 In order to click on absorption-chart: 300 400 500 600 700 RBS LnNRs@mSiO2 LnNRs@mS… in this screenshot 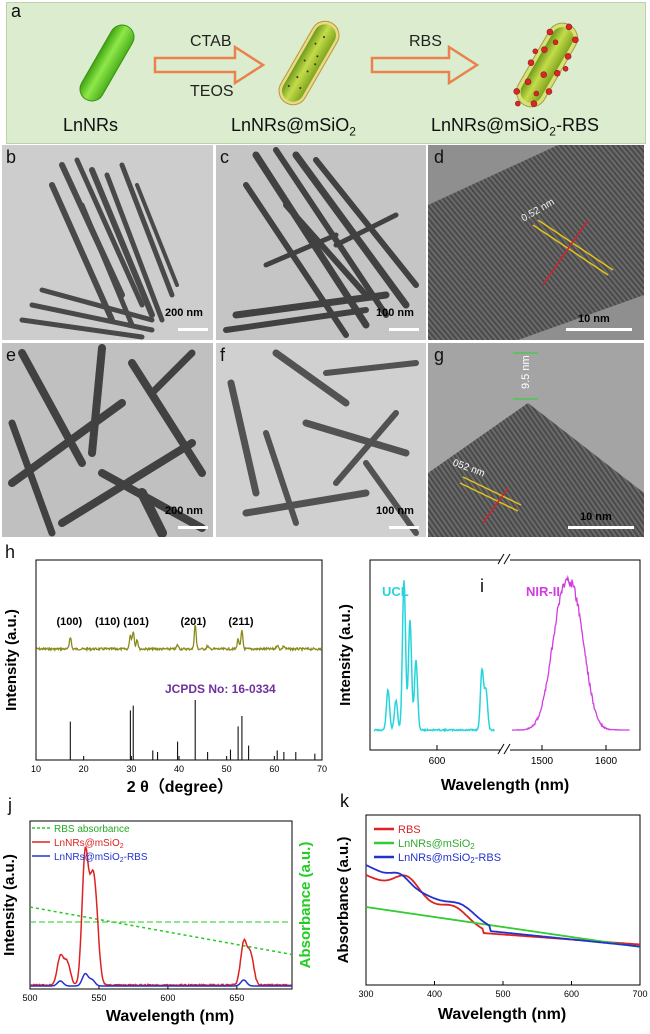, I will do `click(491, 918)`.